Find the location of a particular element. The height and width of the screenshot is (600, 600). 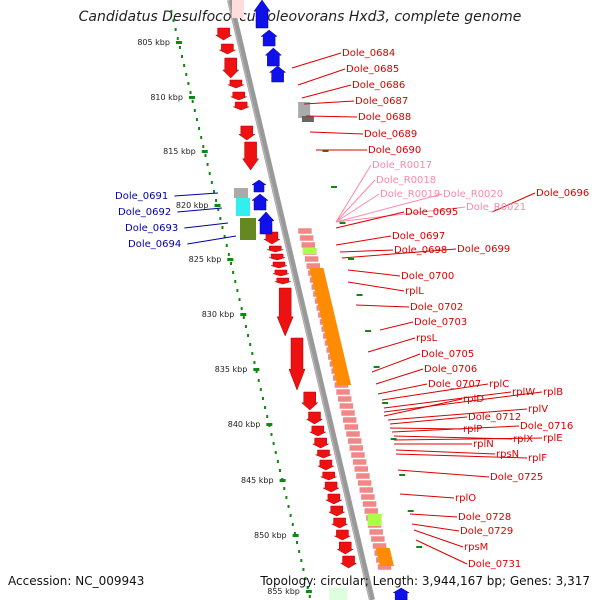

green-feature is located at coordinates (374, 520).